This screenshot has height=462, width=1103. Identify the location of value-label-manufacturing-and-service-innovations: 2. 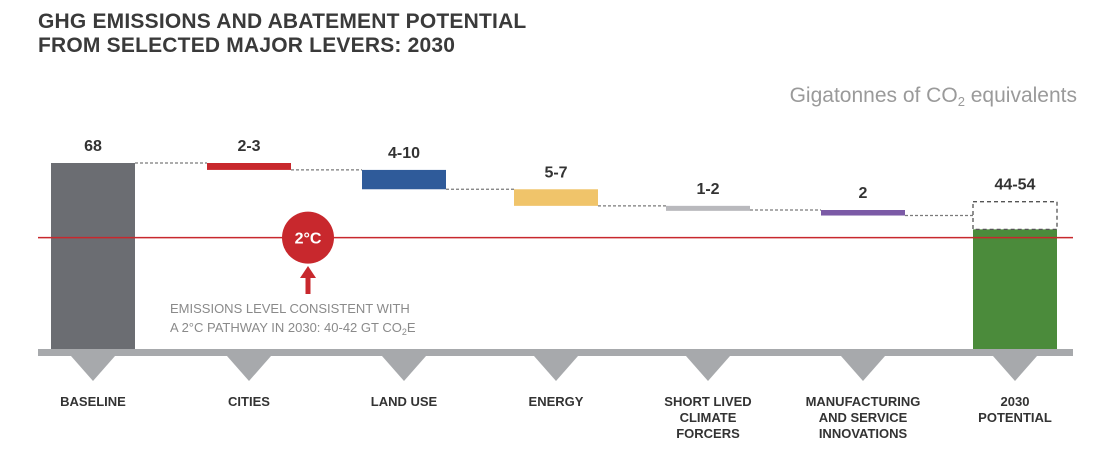
(863, 193).